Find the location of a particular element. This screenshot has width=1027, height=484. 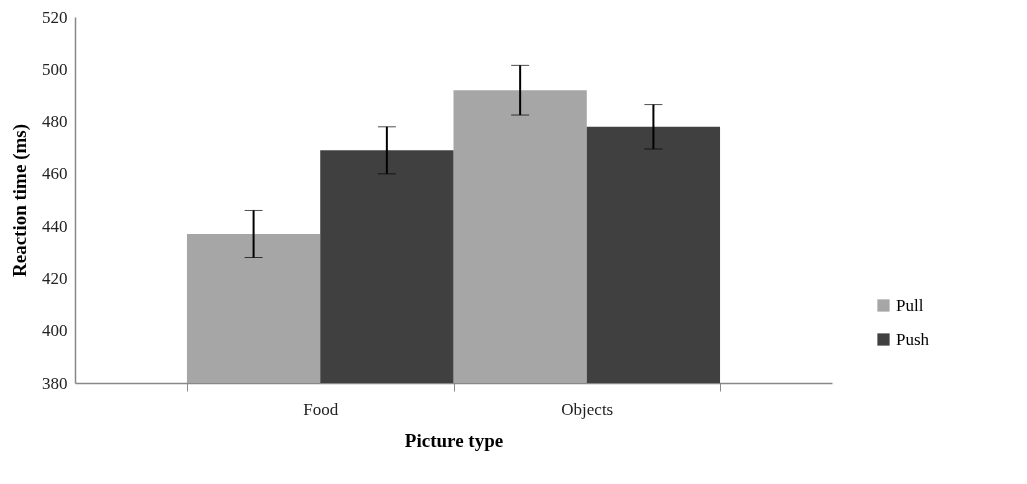

y-tick-label: 420 is located at coordinates (55, 278).